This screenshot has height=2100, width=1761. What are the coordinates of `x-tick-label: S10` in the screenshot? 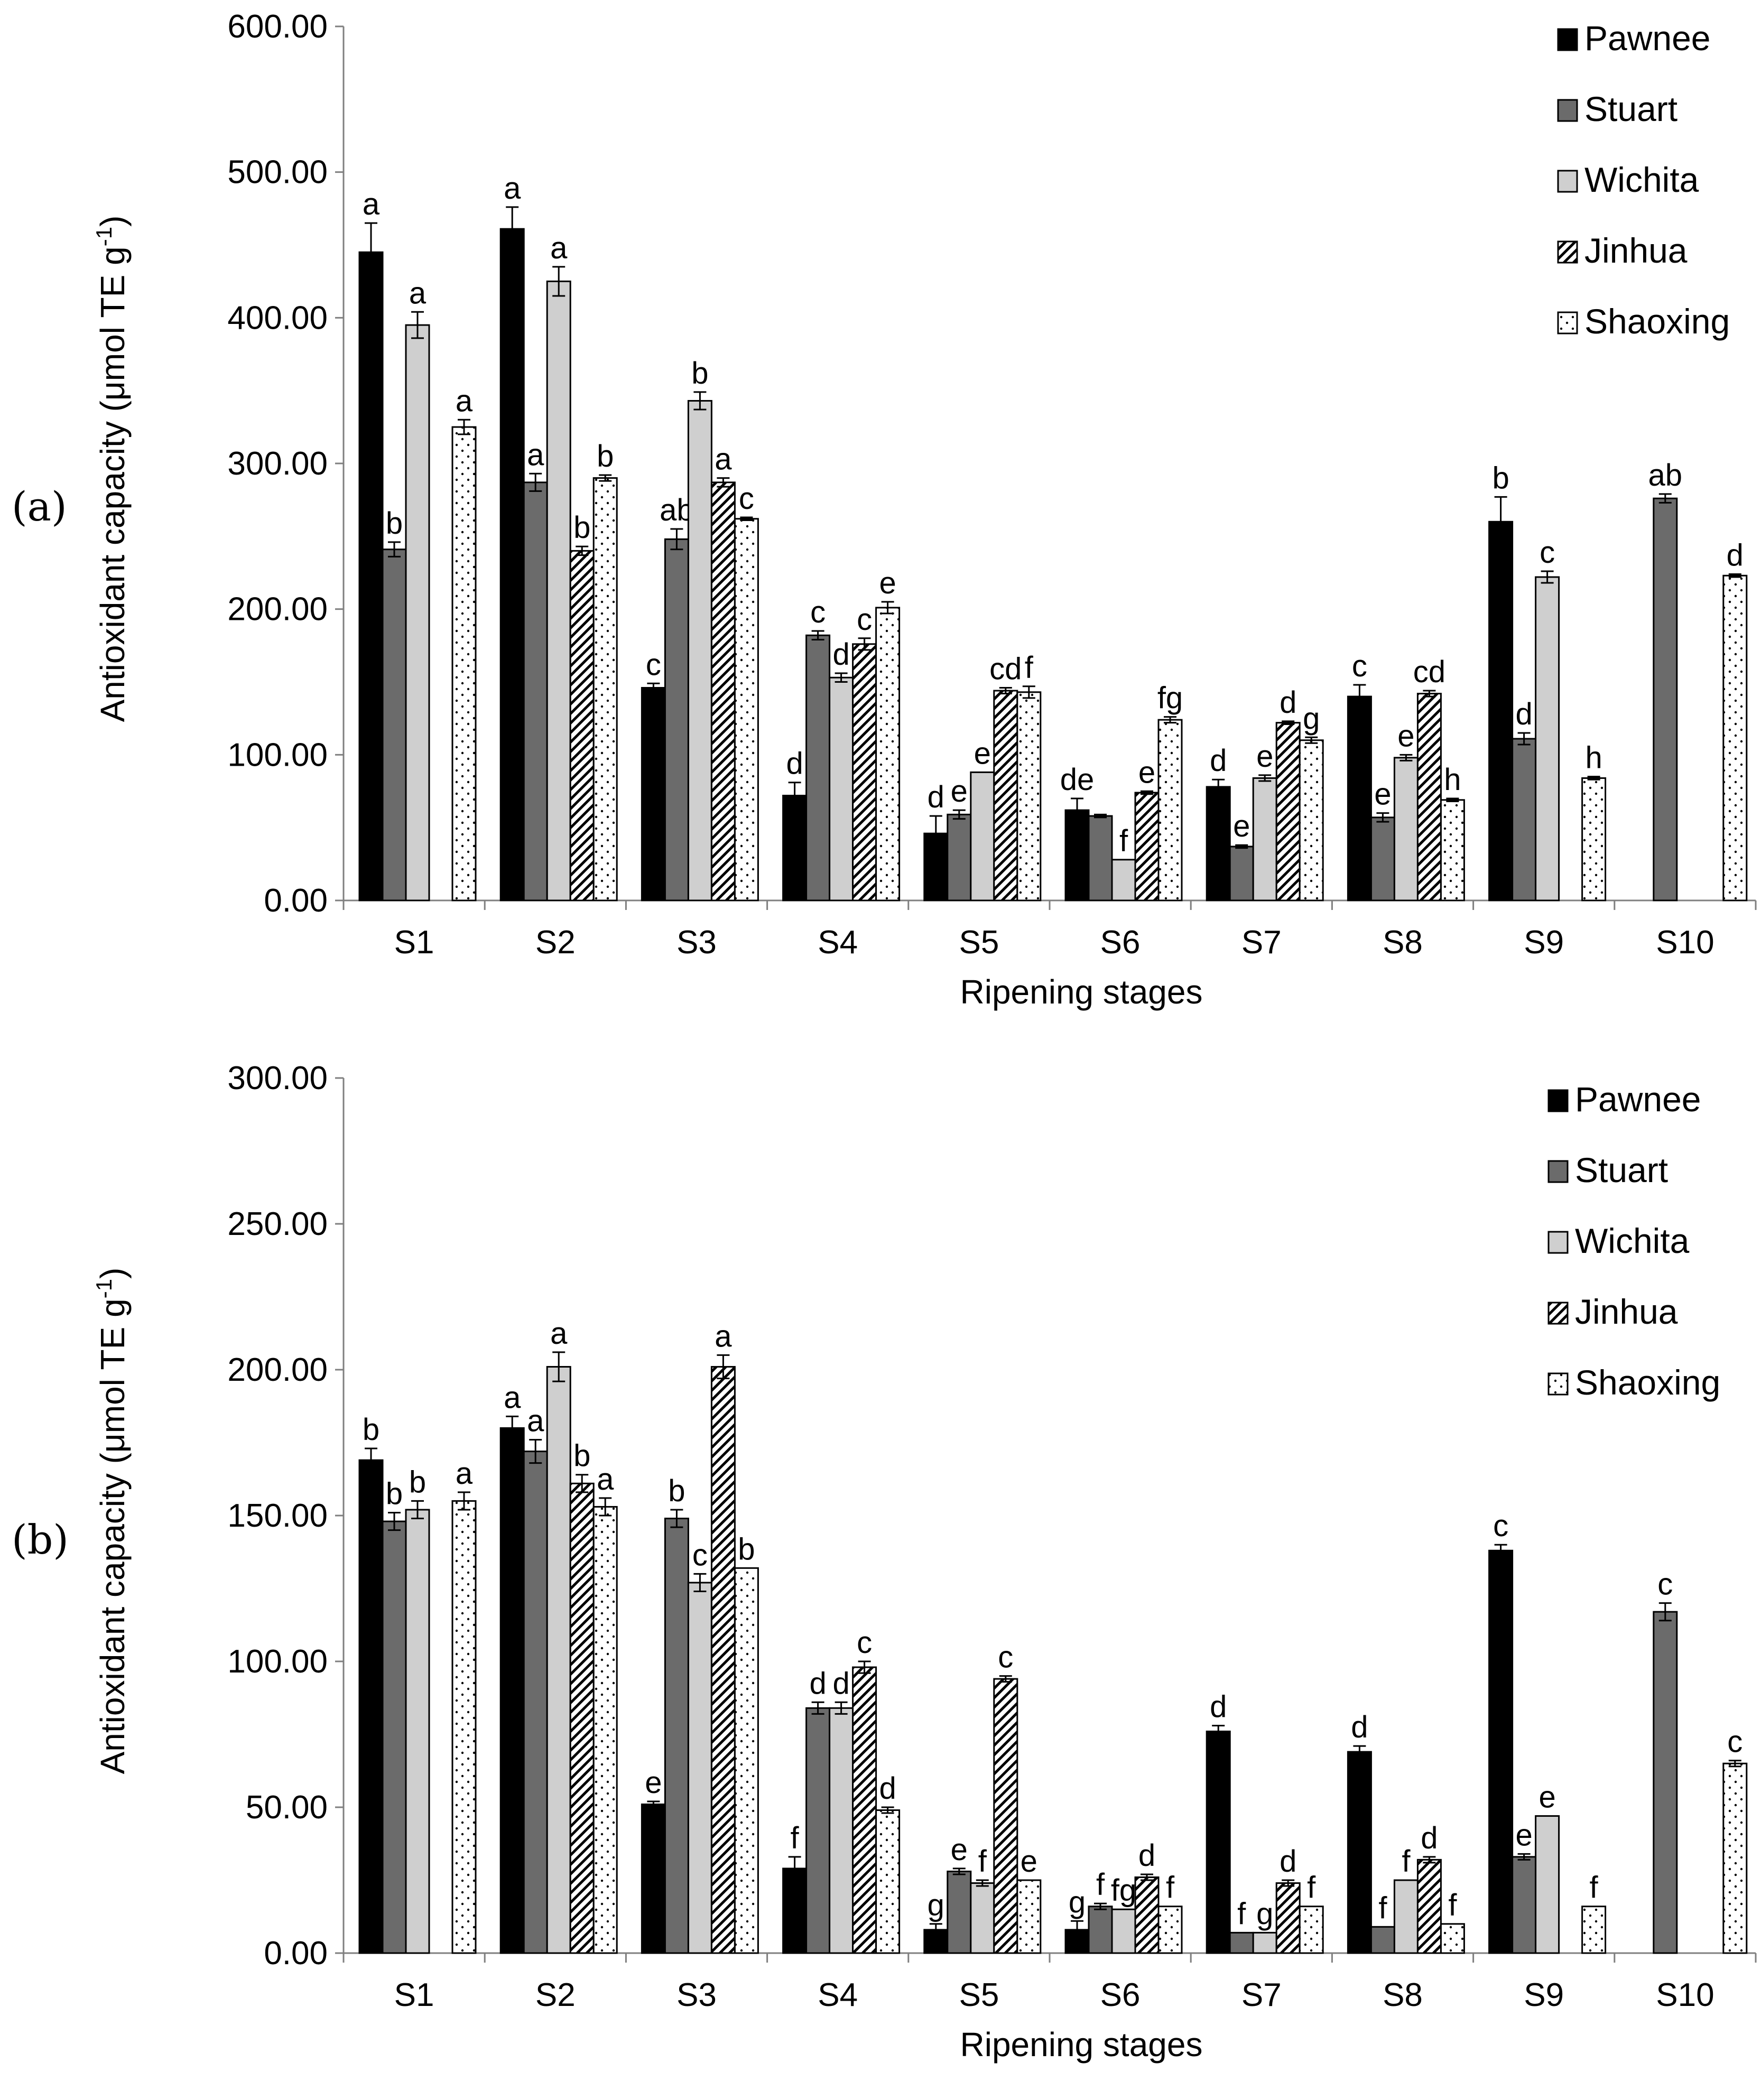 It's located at (1685, 1995).